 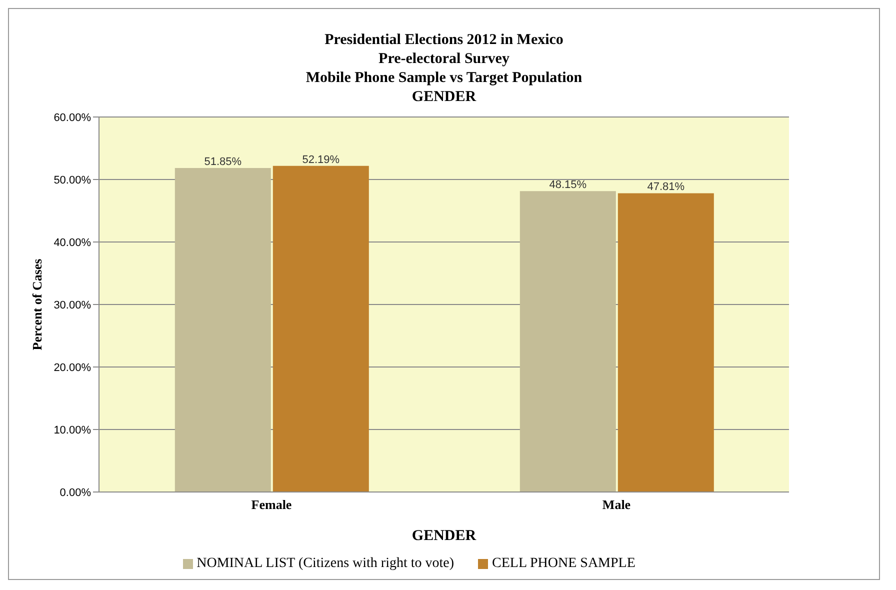 I want to click on y-tick-label: 30.00%, so click(x=73, y=305).